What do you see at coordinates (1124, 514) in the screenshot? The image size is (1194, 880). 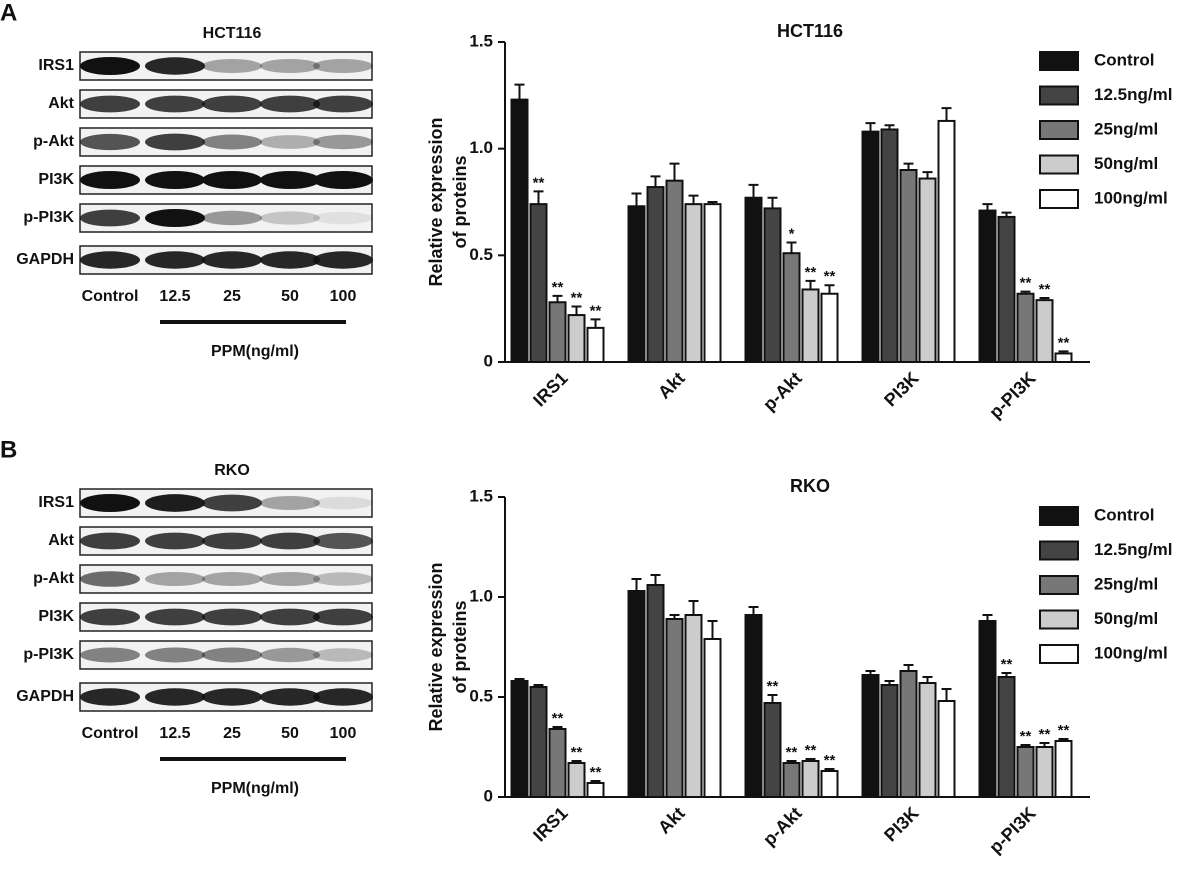 I see `legend-label: Control` at bounding box center [1124, 514].